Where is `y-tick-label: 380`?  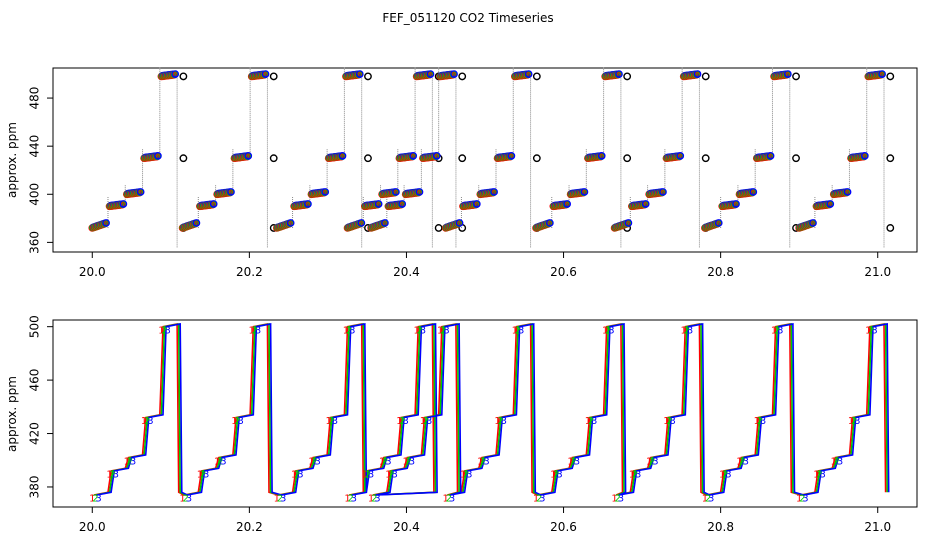
y-tick-label: 380 is located at coordinates (35, 487).